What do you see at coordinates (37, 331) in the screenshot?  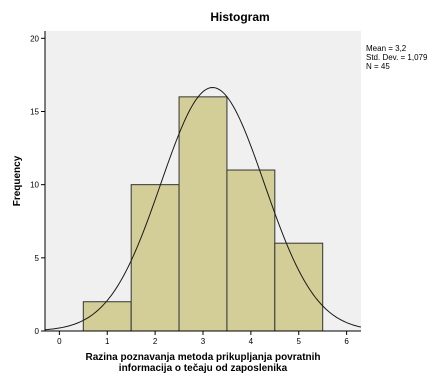 I see `y-tick-label: 0` at bounding box center [37, 331].